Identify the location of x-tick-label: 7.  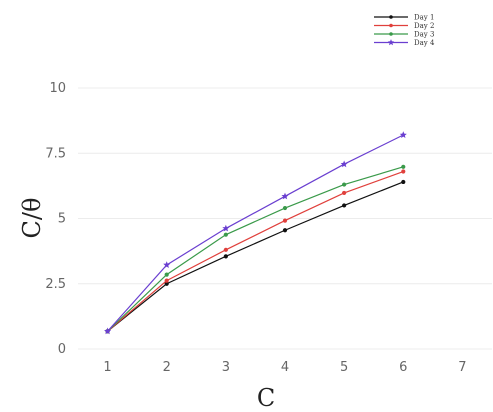
(462, 367).